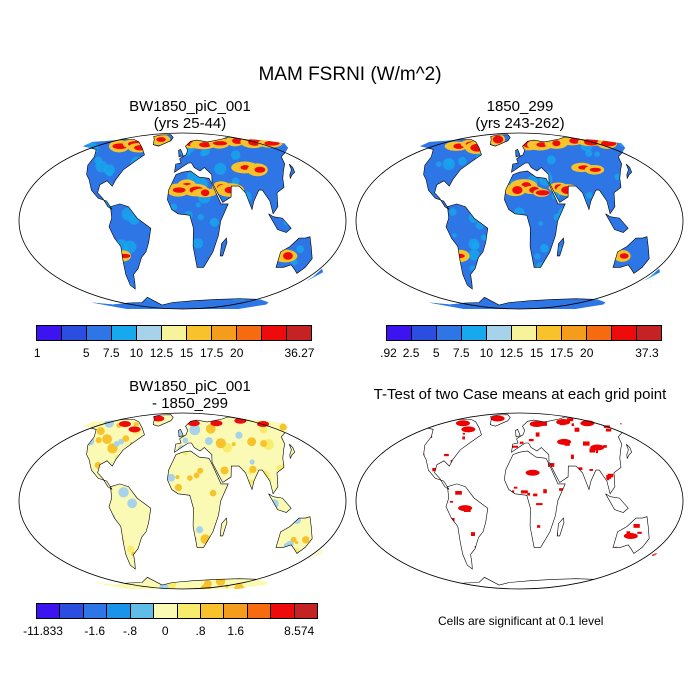 This screenshot has height=700, width=700. I want to click on panel3-title: BW1850_piC_001 - 1850_299, so click(190, 395).